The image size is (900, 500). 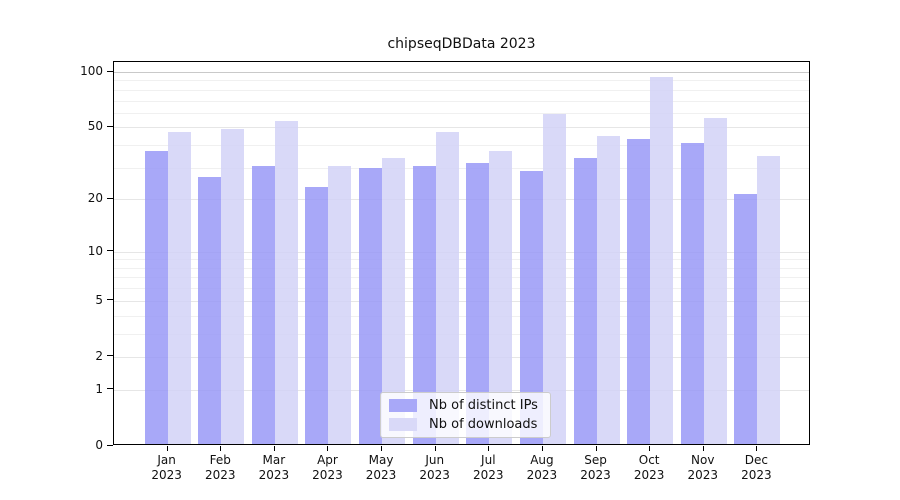 What do you see at coordinates (692, 293) in the screenshot?
I see `bar-nov-distinct-ips` at bounding box center [692, 293].